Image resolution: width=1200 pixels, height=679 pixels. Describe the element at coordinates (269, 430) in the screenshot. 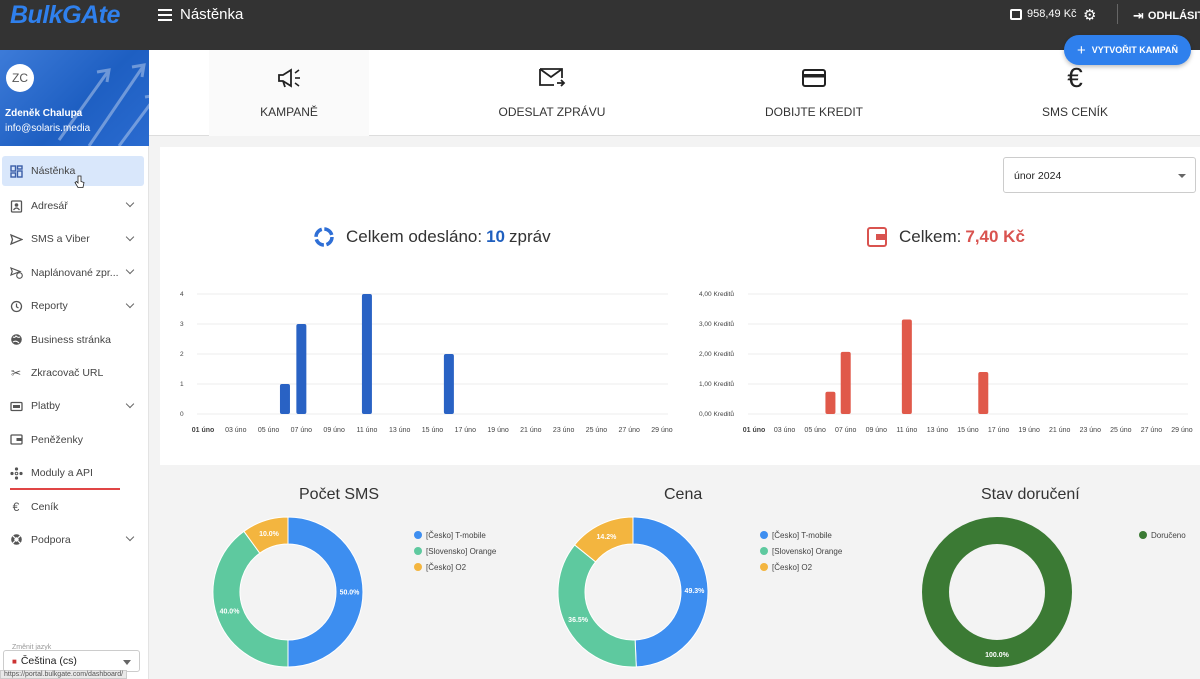

I see `x-tick-label: 05 úno` at that location.